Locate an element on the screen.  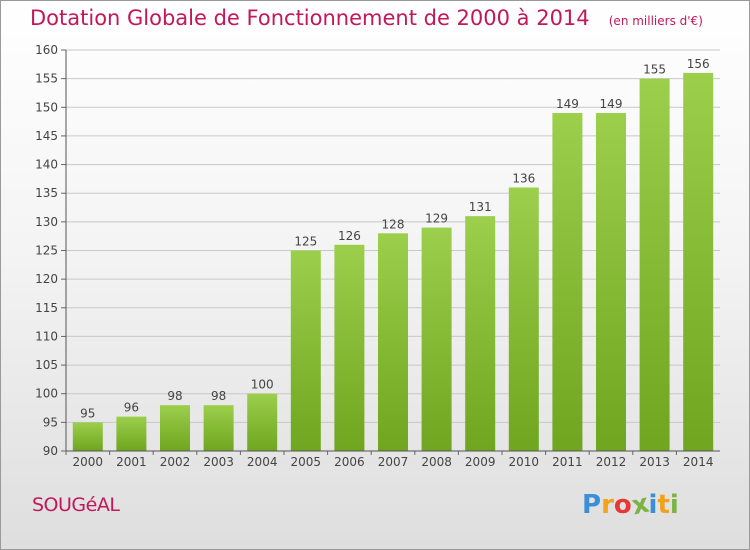
x-tick-label: 2011 is located at coordinates (567, 462).